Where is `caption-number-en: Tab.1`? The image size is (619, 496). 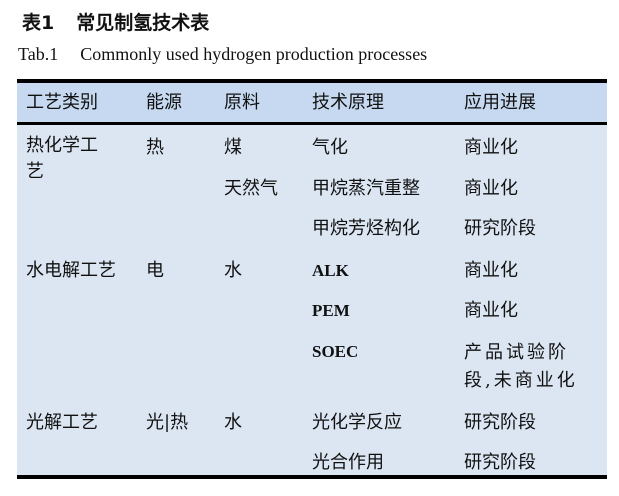
caption-number-en: Tab.1 is located at coordinates (38, 54).